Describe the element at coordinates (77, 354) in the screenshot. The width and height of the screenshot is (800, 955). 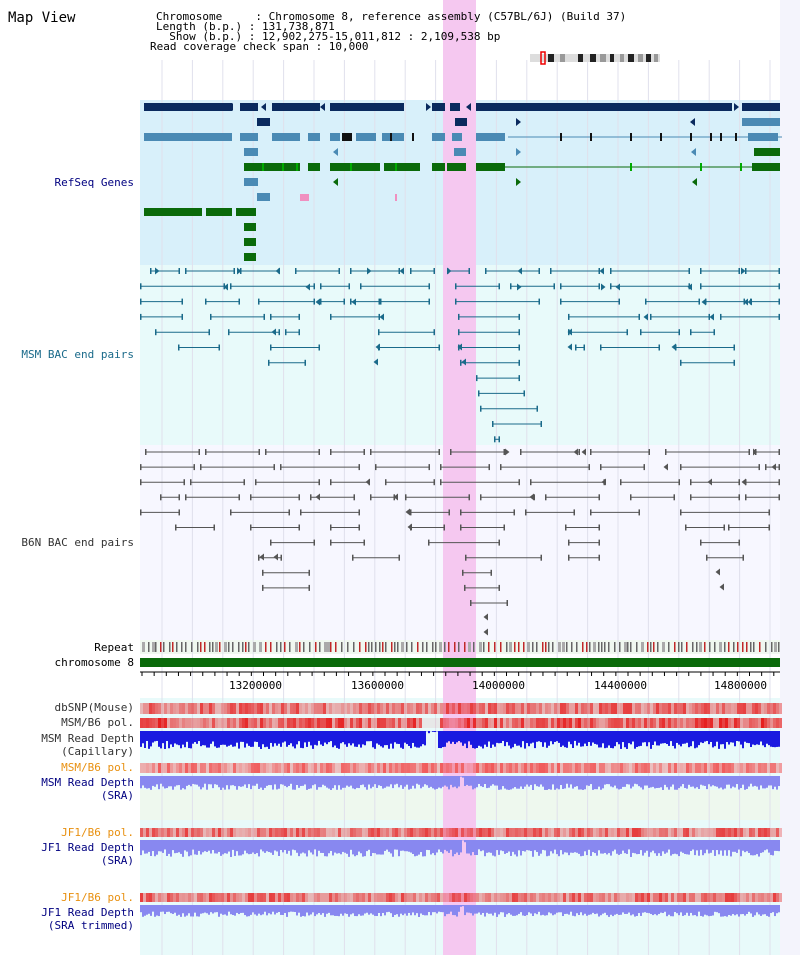
I see `track-label-msm-bac: MSM BAC end pairs` at that location.